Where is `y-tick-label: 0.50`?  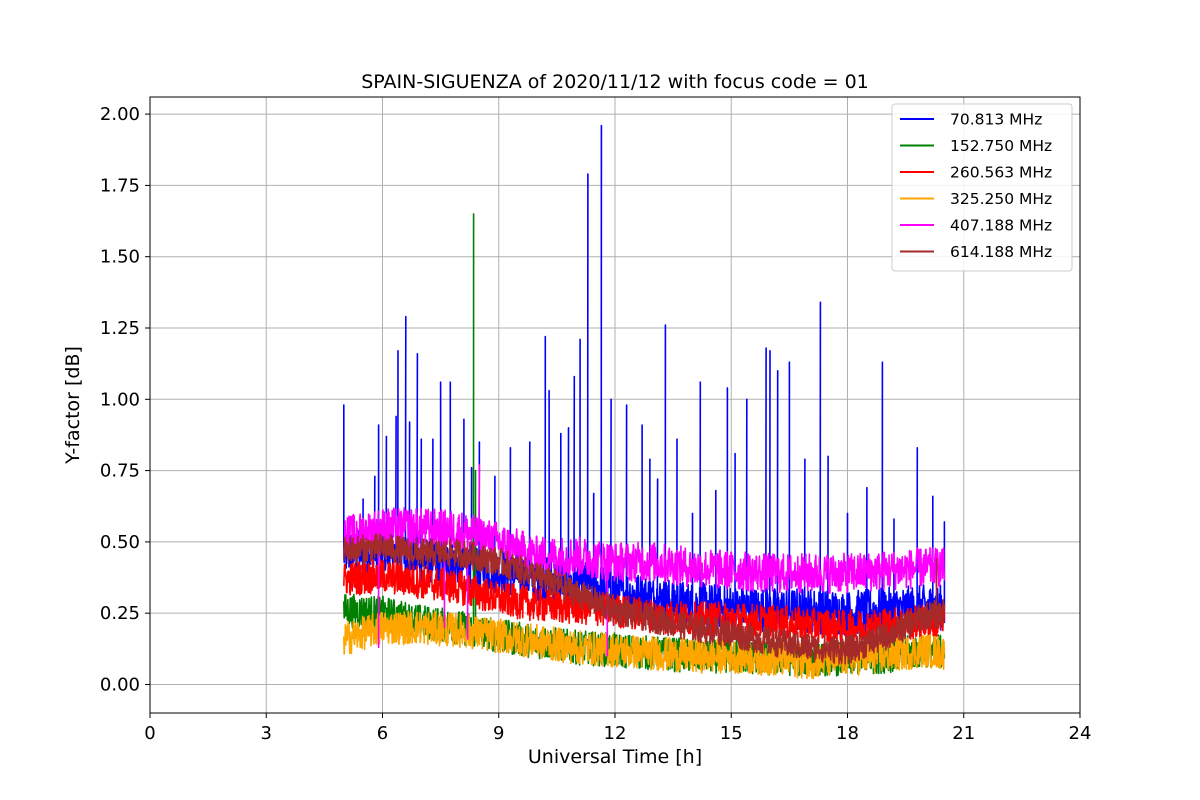
y-tick-label: 0.50 is located at coordinates (120, 542).